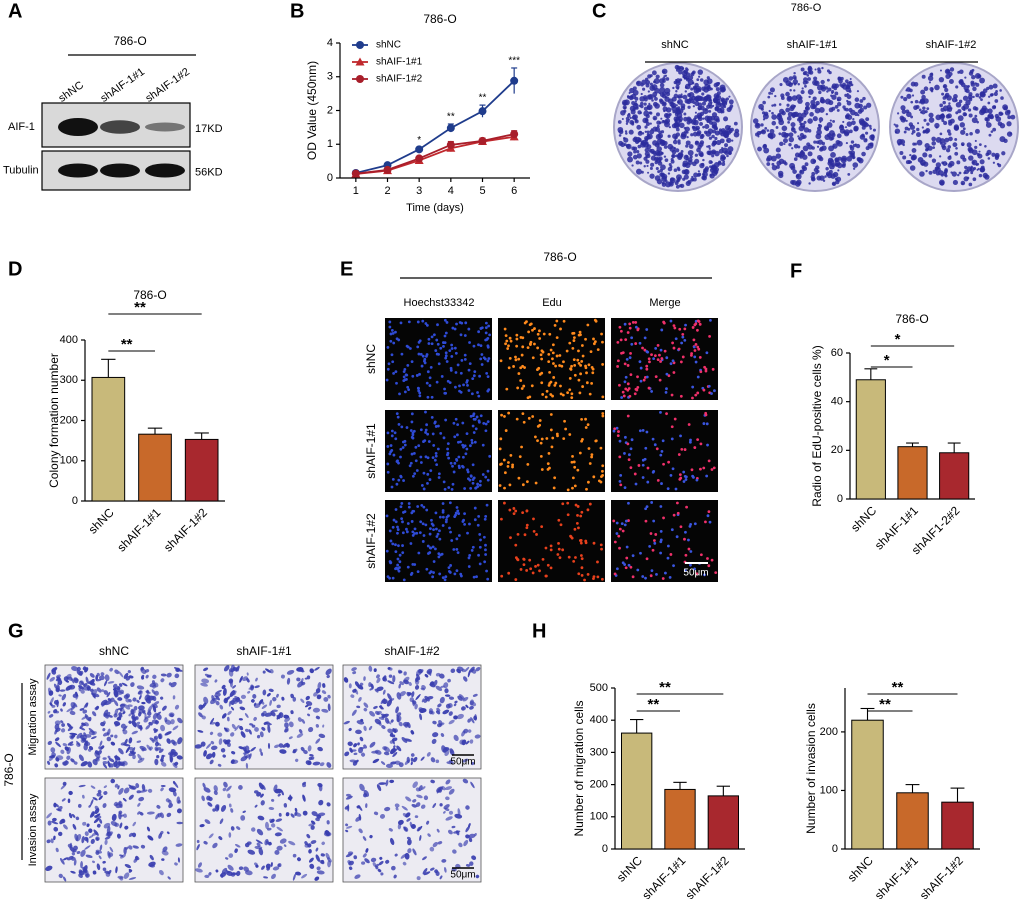 Image resolution: width=1020 pixels, height=899 pixels. What do you see at coordinates (155, 467) in the screenshot?
I see `bar` at bounding box center [155, 467].